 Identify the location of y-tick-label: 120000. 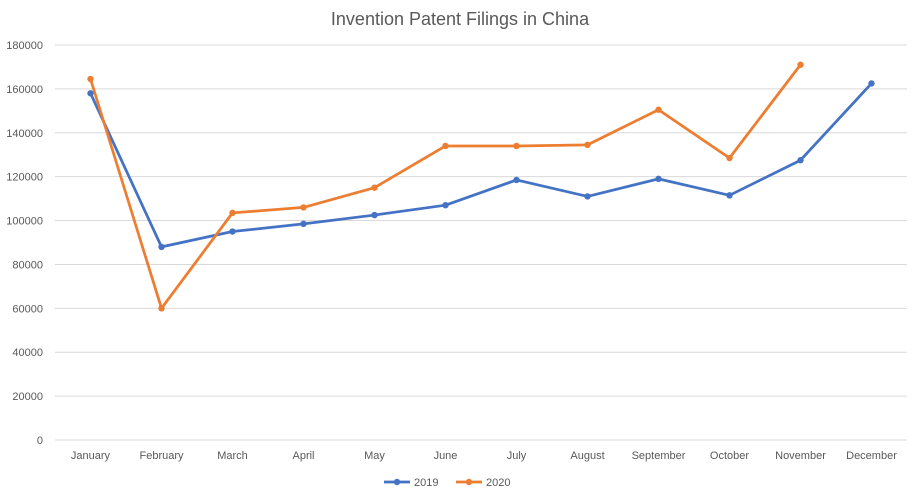
(24, 178).